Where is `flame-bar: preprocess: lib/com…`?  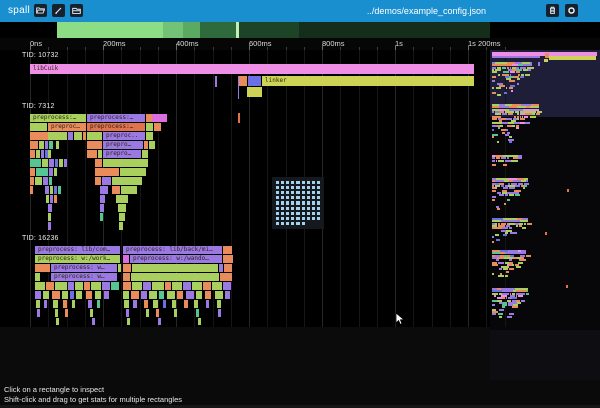 flame-bar: preprocess: lib/com… is located at coordinates (77, 250).